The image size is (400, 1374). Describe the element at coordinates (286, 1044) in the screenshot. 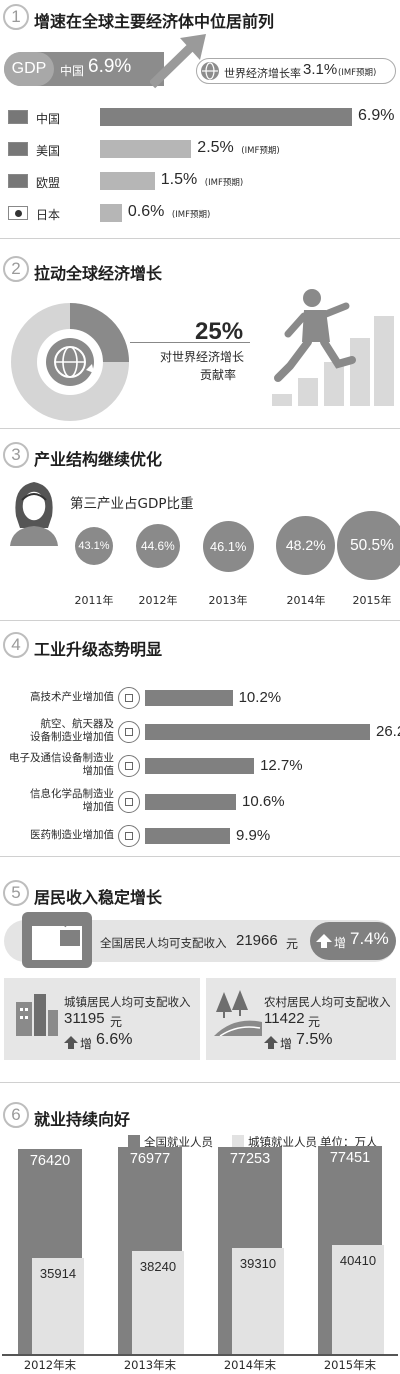

I see `rural-growth-prefix: 增` at that location.